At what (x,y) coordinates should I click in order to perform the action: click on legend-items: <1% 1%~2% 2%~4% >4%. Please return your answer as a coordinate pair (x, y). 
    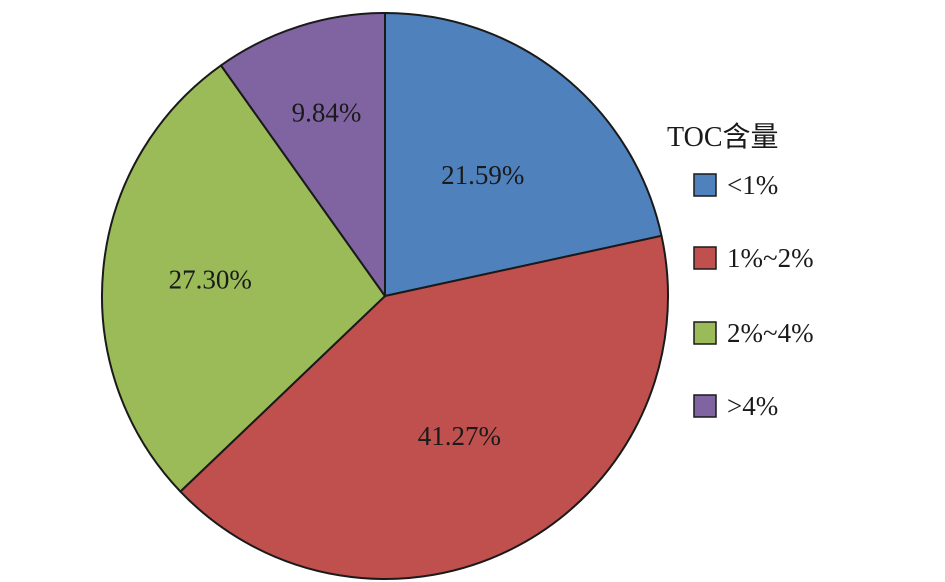
    Looking at the image, I should click on (753, 295).